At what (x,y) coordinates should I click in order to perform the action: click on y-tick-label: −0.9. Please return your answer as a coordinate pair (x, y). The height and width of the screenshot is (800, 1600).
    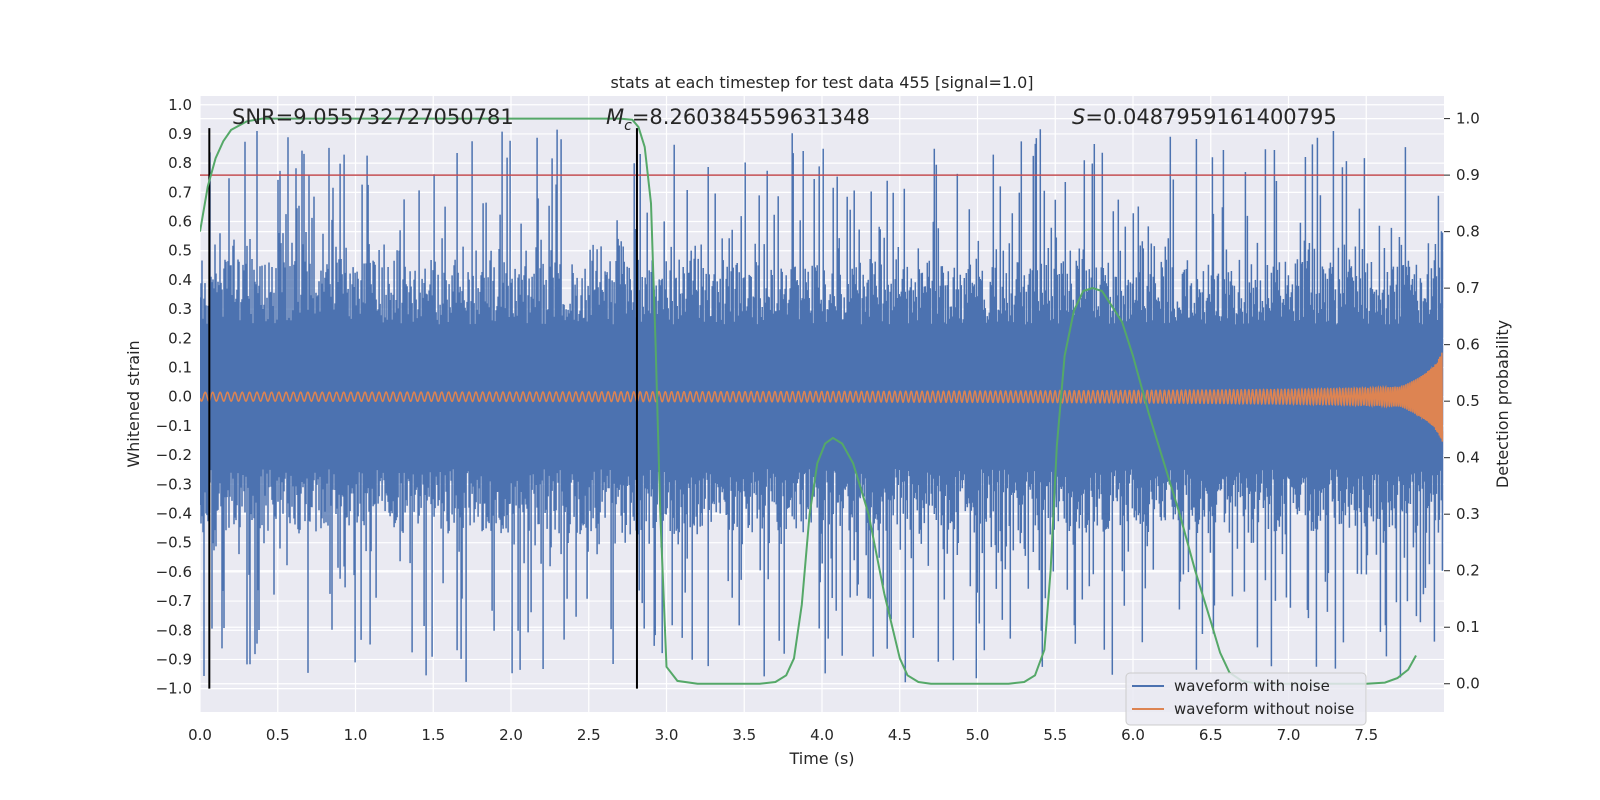
    Looking at the image, I should click on (174, 659).